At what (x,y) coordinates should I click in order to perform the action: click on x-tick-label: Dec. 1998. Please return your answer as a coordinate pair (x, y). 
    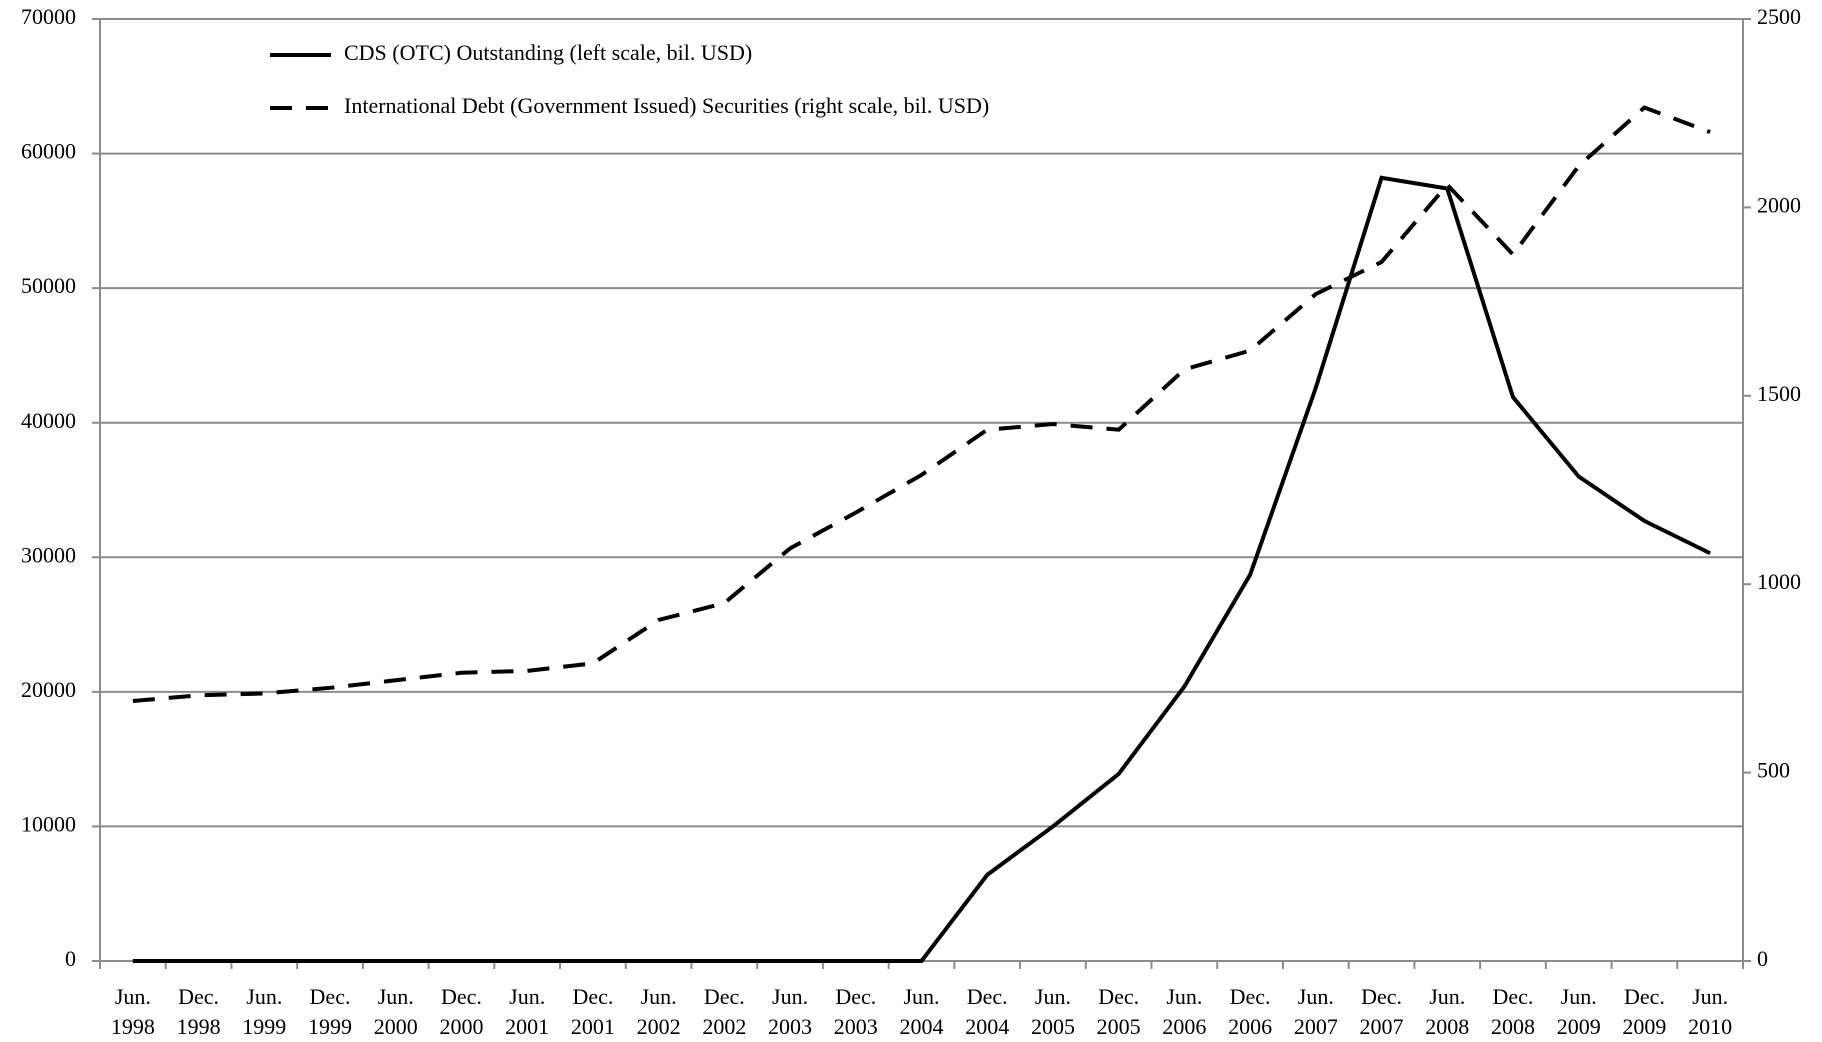
    Looking at the image, I should click on (199, 1011).